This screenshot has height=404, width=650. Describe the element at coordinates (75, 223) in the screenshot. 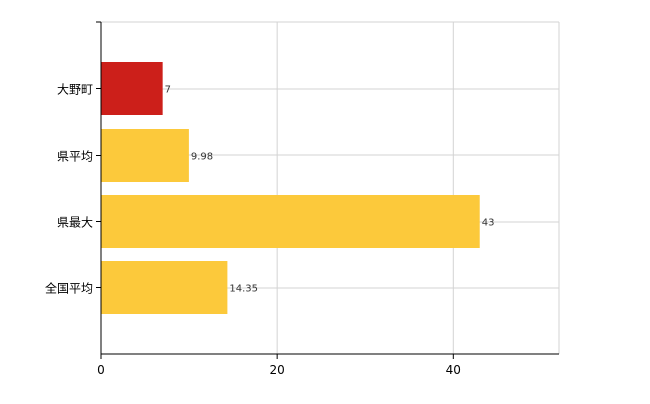

I see `y-tick-label: 県最大` at that location.